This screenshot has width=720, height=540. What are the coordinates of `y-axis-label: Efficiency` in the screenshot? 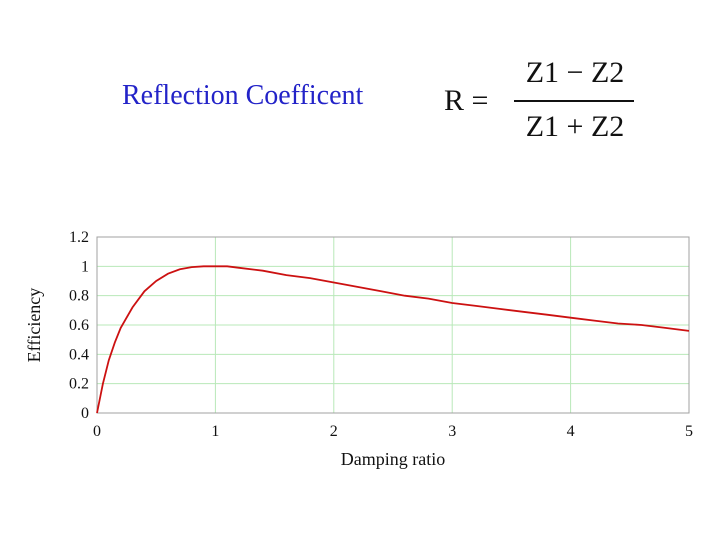 It's located at (34, 325).